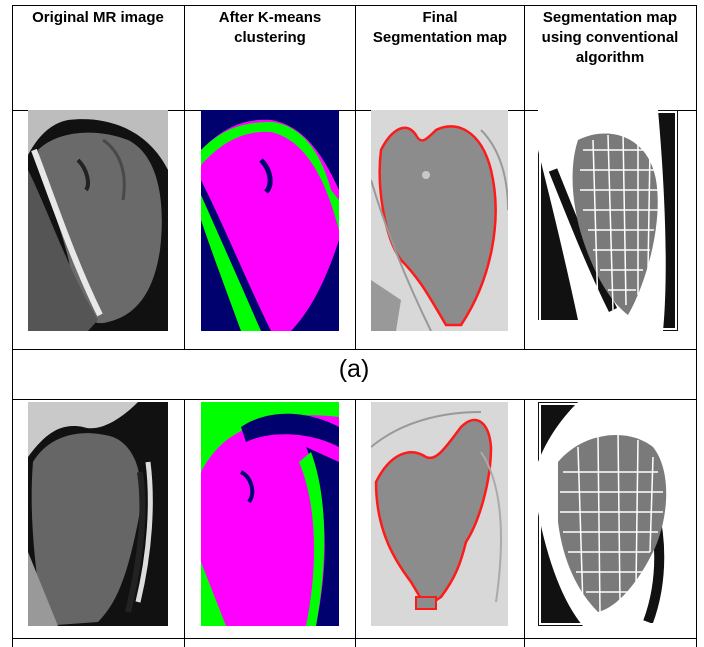 This screenshot has width=704, height=647. Describe the element at coordinates (354, 369) in the screenshot. I see `caption-a: (a)` at that location.